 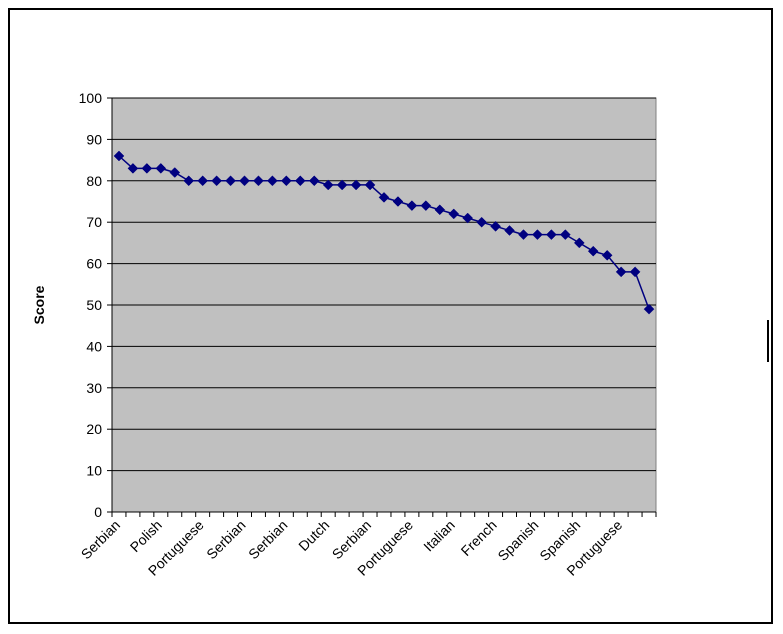 I want to click on text-cursor-mark, so click(x=768, y=341).